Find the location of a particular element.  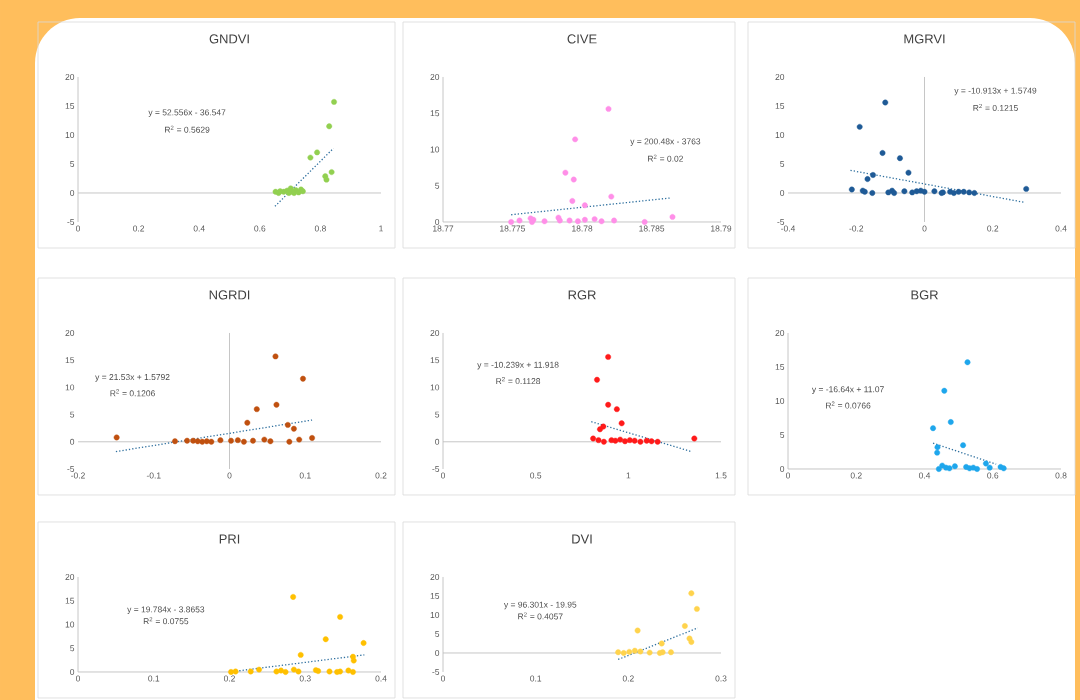

annotation: R$^{2}$ = 0.1128 is located at coordinates (518, 381).